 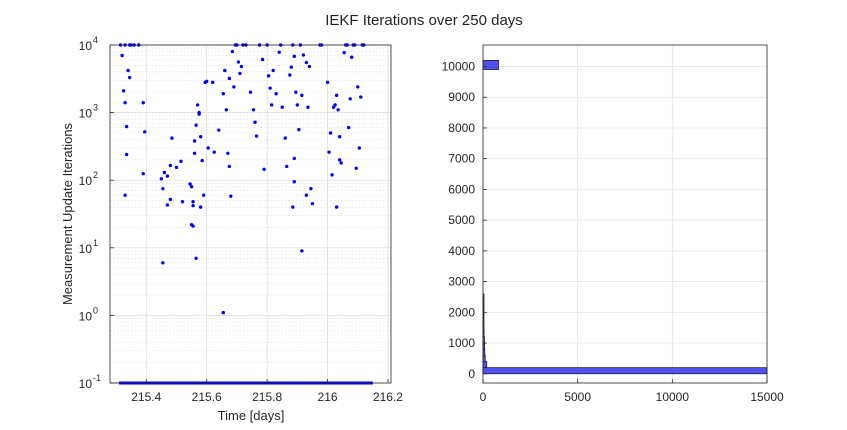 What do you see at coordinates (461, 251) in the screenshot?
I see `right-y-tick-label: 4000` at bounding box center [461, 251].